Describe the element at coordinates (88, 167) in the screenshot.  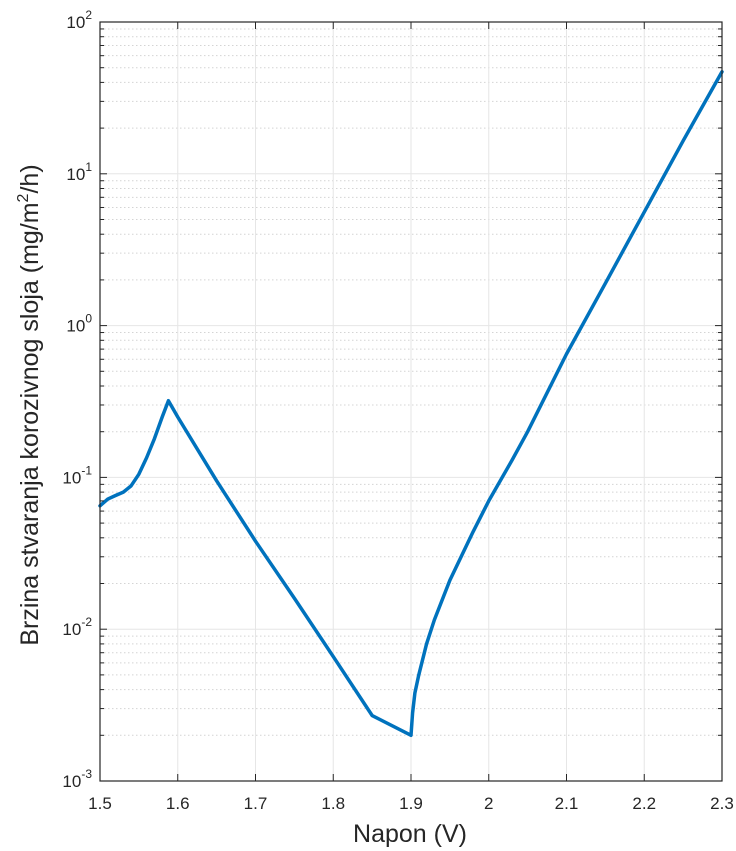
I see `y-tick-label-exponent: 1` at that location.